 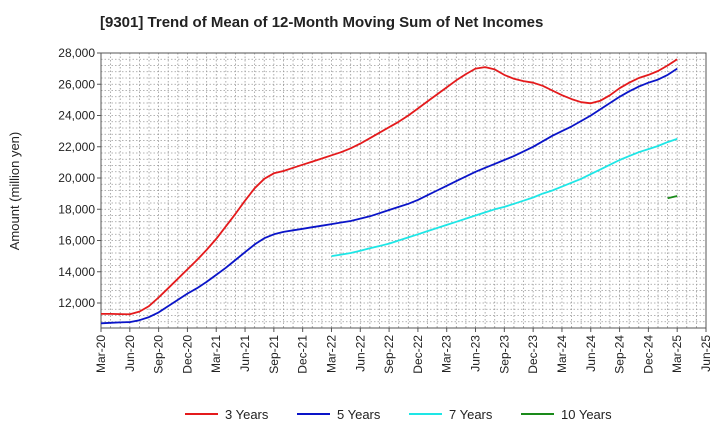 What do you see at coordinates (187, 354) in the screenshot?
I see `x-tick-label: Dec-20` at bounding box center [187, 354].